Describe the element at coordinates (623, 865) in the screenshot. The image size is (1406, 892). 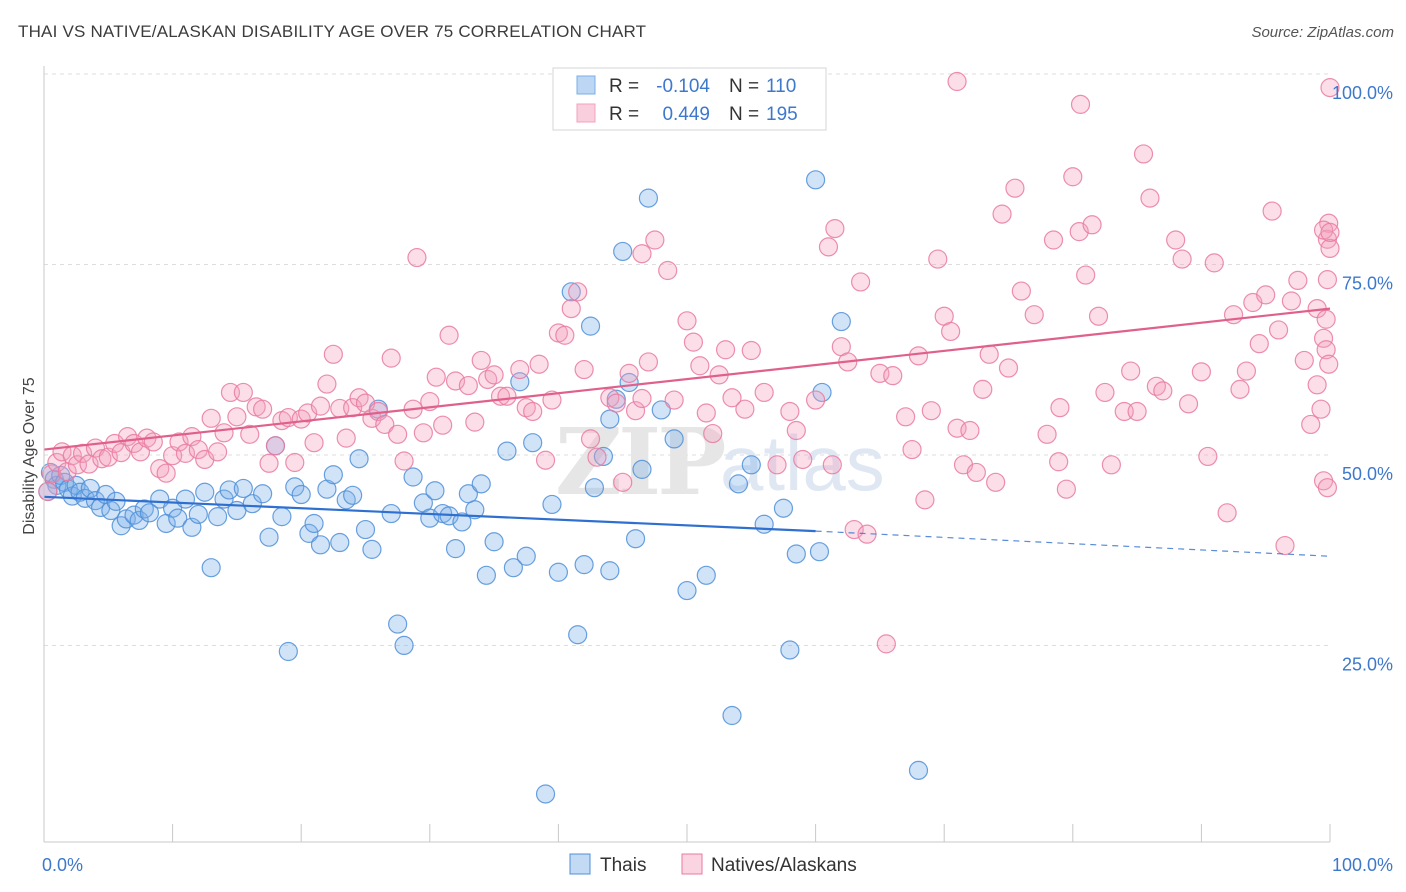
I see `legend-label: Thais` at that location.